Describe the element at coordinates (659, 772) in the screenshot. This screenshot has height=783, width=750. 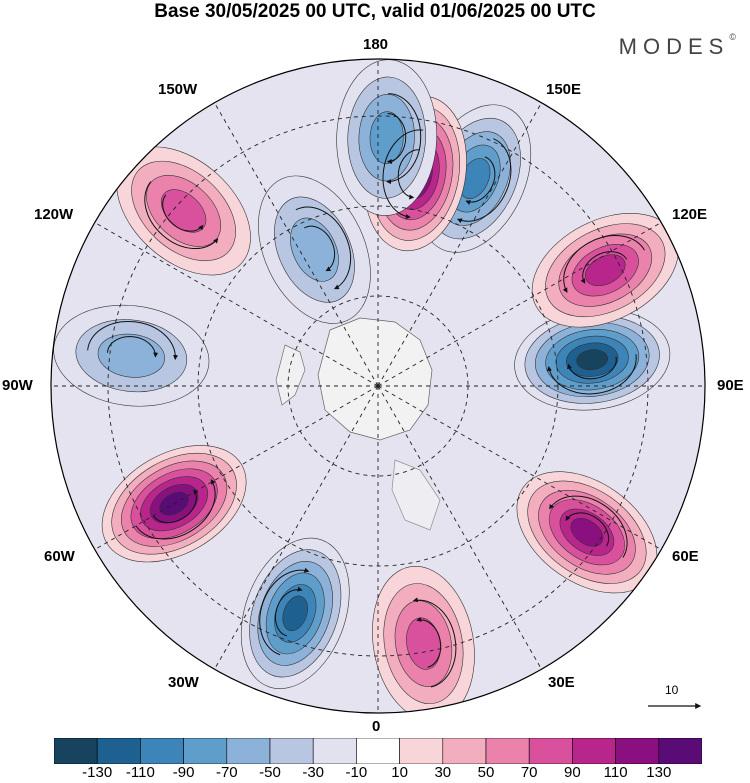
I see `colorbar-tick-label: 130` at that location.